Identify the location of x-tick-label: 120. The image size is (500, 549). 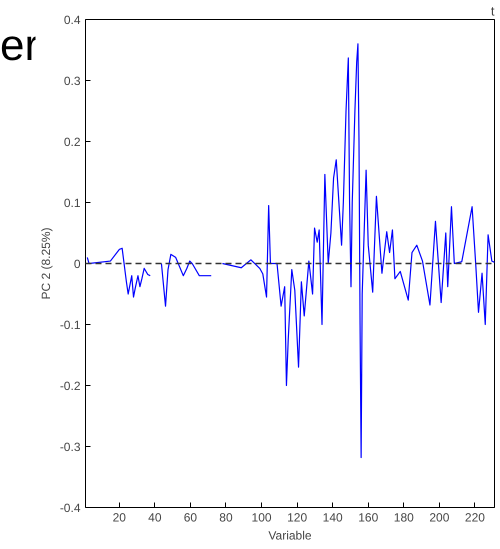
(297, 517).